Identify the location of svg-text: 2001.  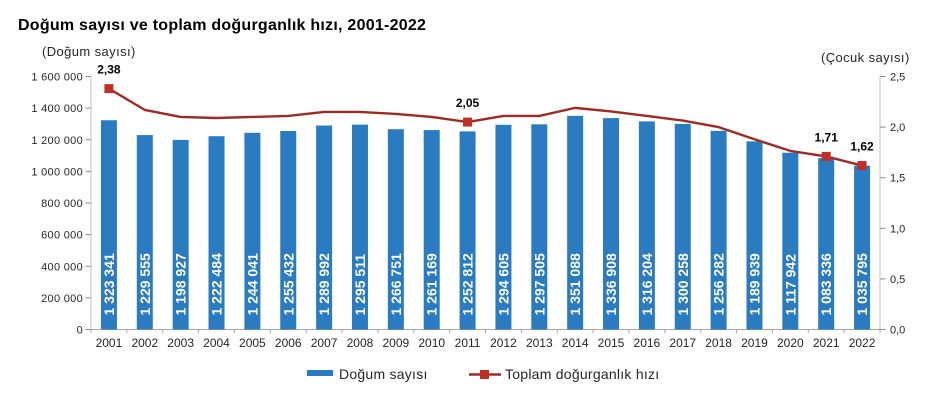
(109, 343).